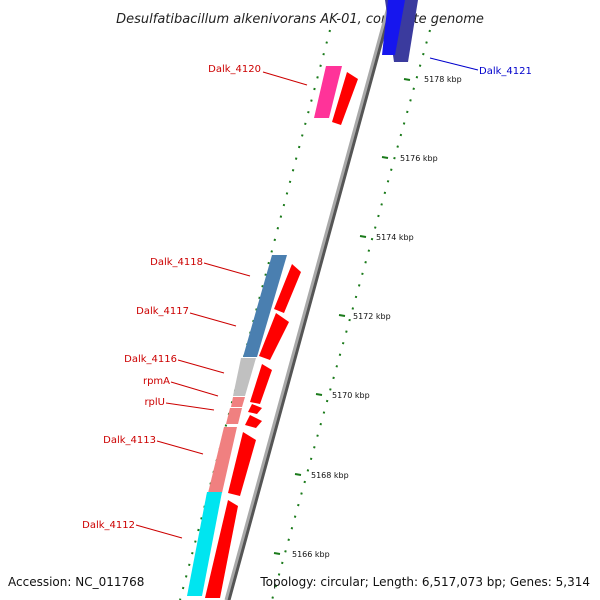 Image resolution: width=600 pixels, height=600 pixels. I want to click on gene-label-rpma: rpmA, so click(156, 381).